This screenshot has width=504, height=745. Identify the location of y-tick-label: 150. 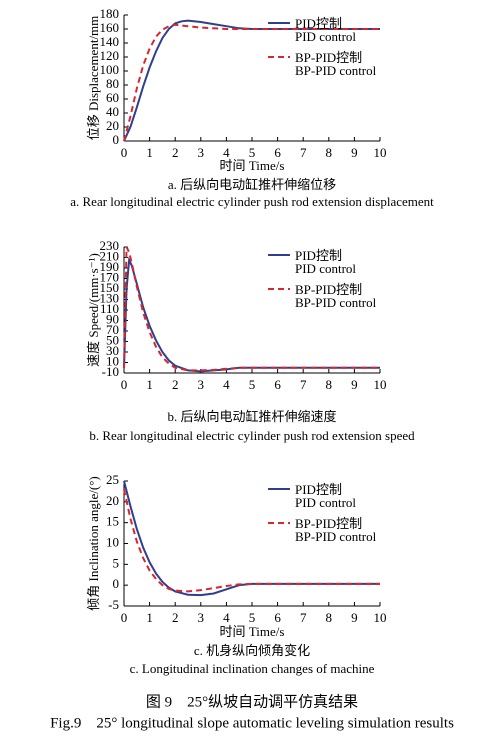
(110, 287).